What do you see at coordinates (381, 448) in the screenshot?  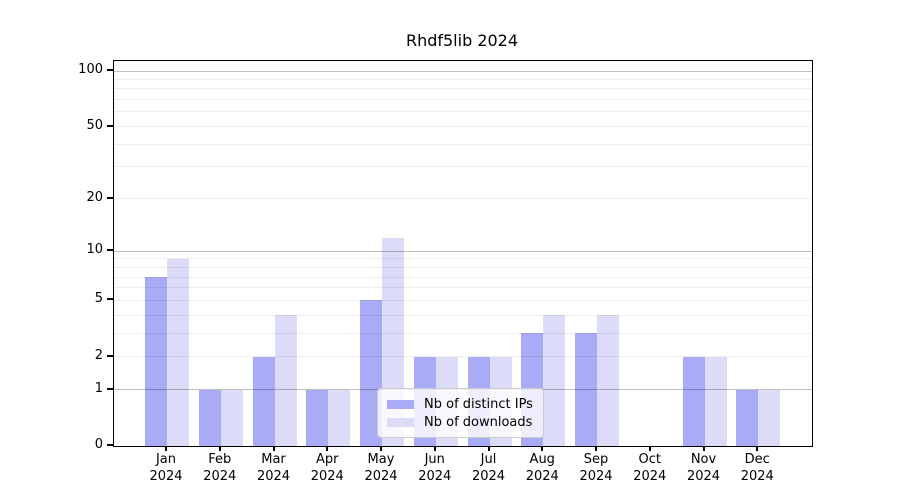 I see `x-tick-may` at bounding box center [381, 448].